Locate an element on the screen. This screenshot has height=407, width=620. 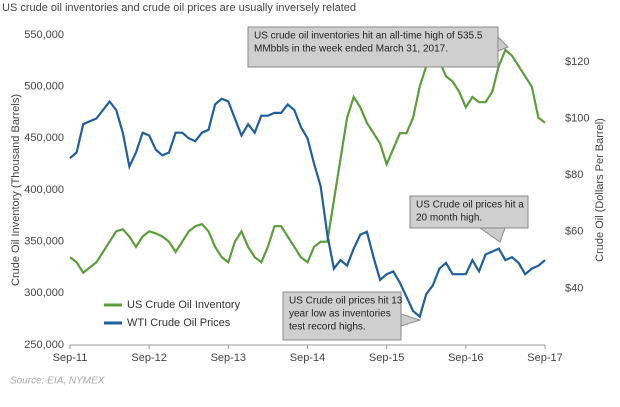
annotation-text: US Crude oil prices hit a is located at coordinates (470, 205).